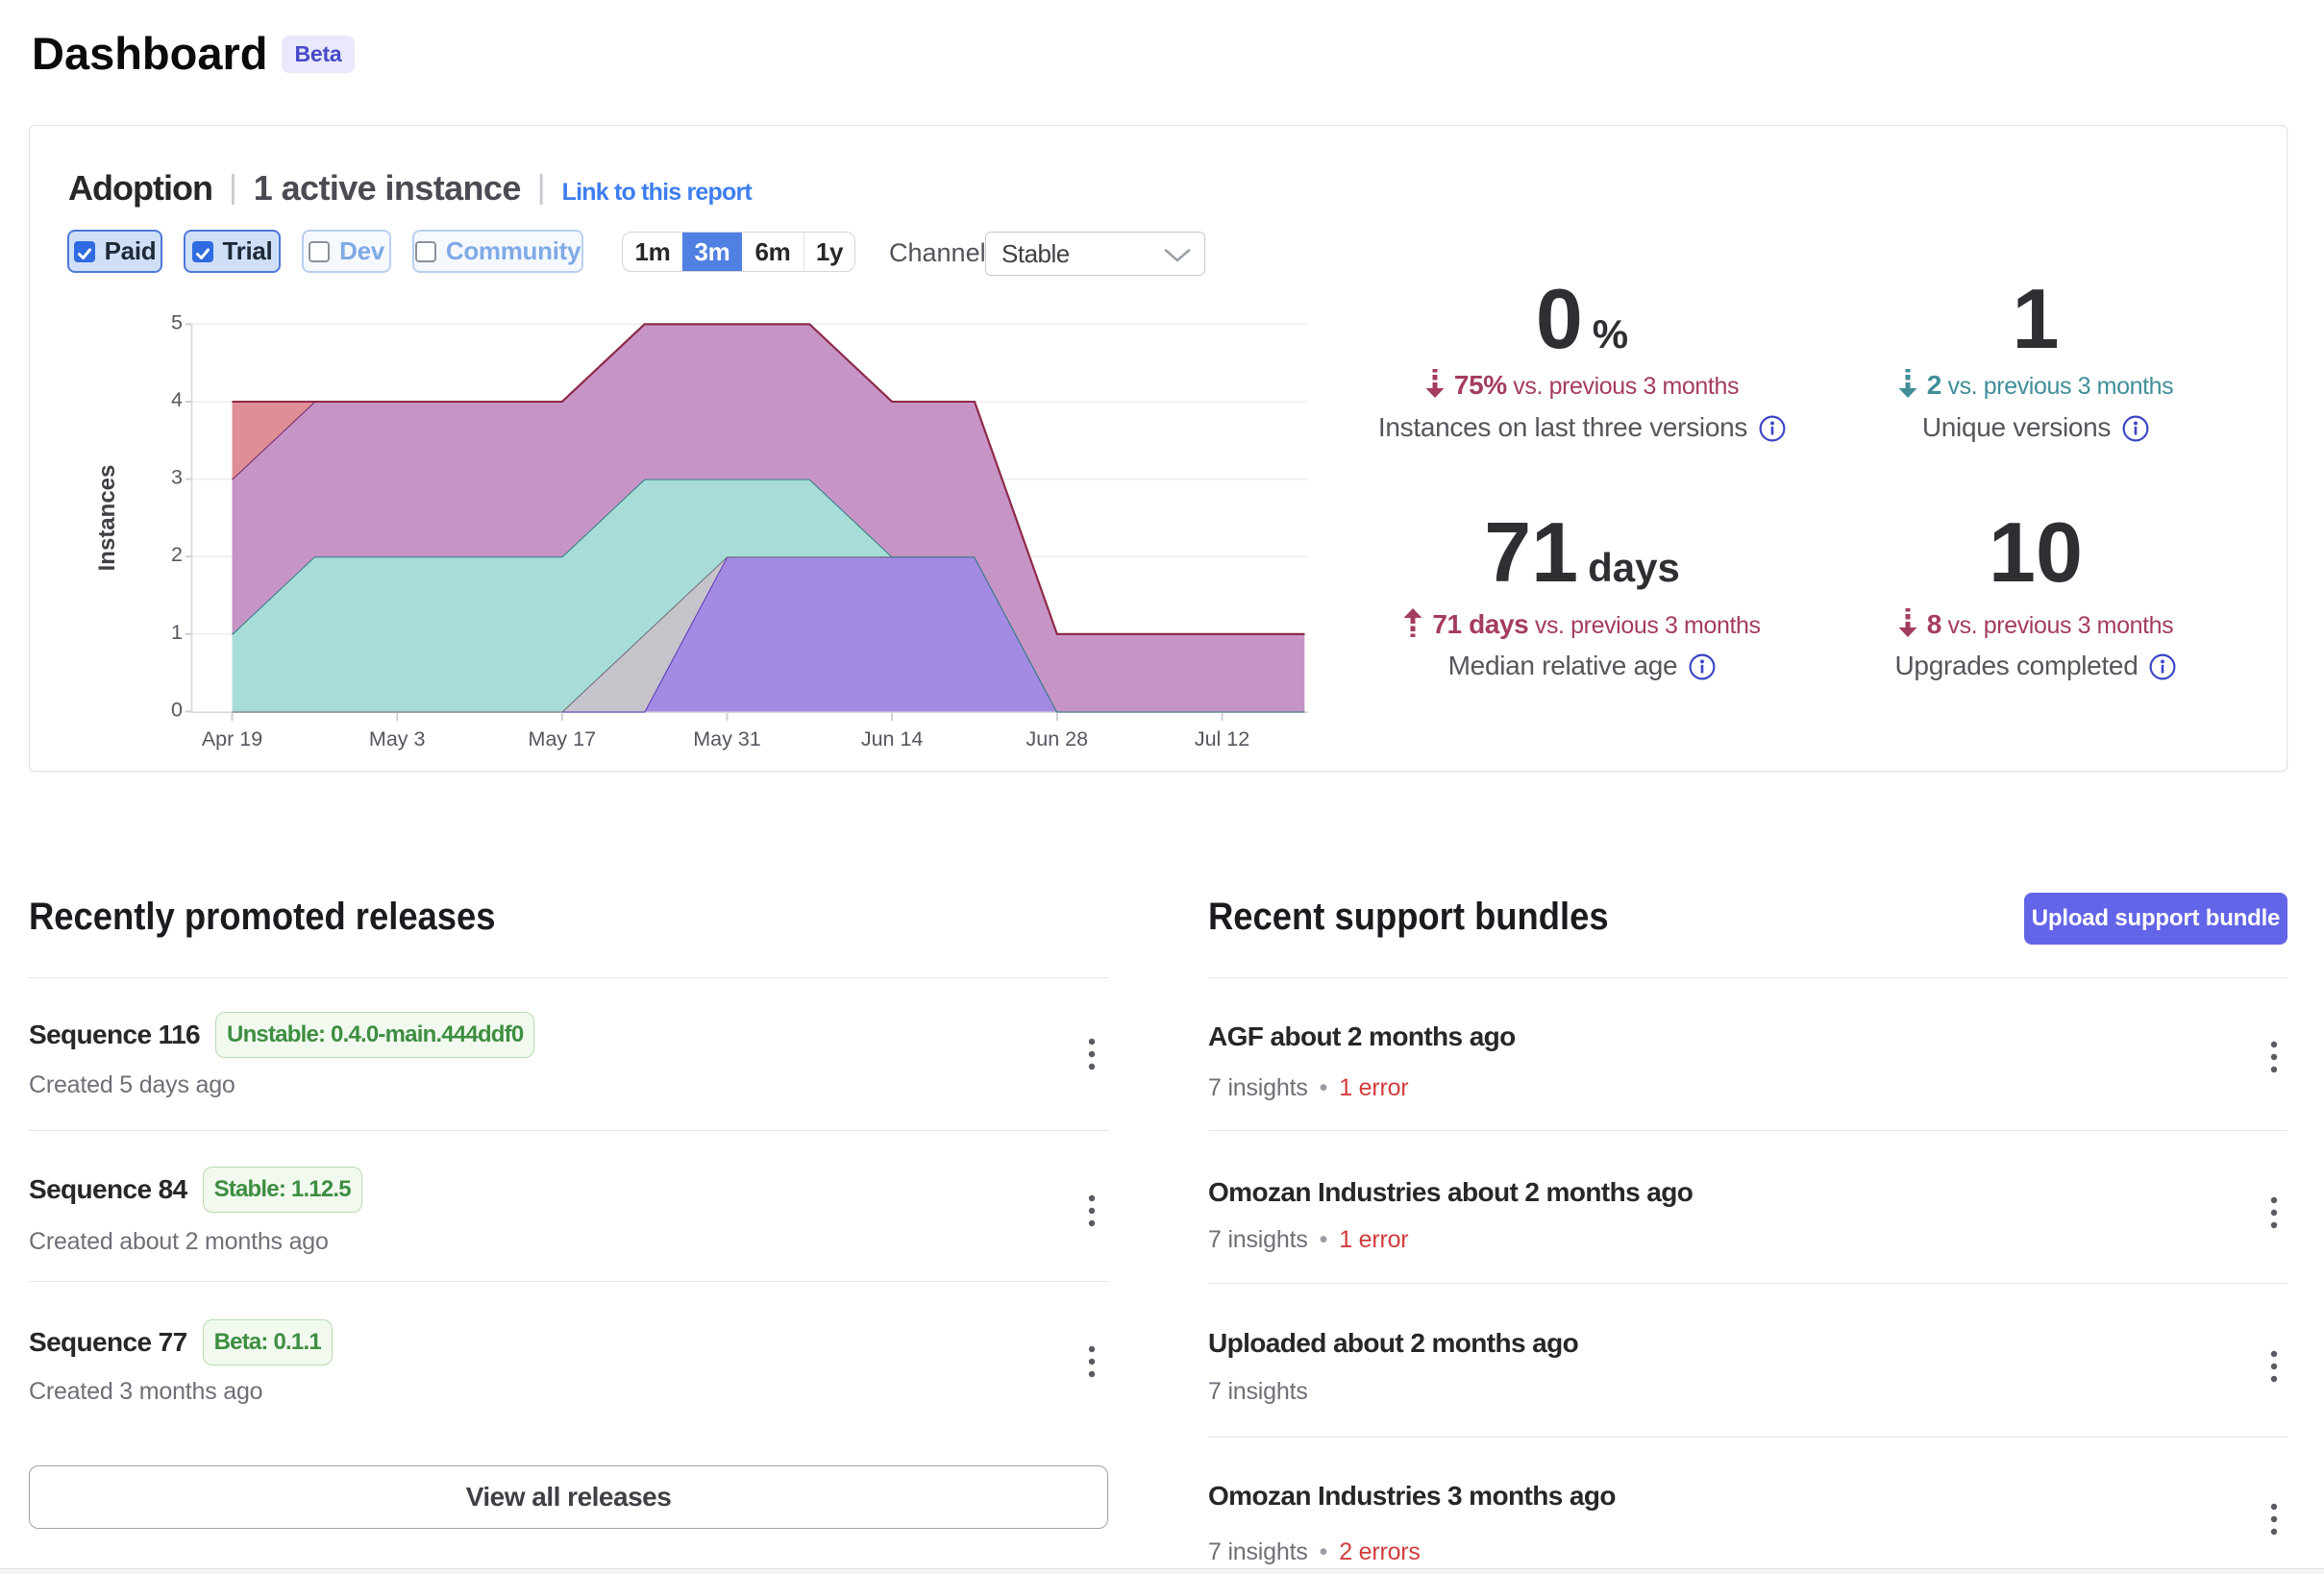 Image resolution: width=2324 pixels, height=1574 pixels. Describe the element at coordinates (563, 738) in the screenshot. I see `svg-text: May 17` at that location.